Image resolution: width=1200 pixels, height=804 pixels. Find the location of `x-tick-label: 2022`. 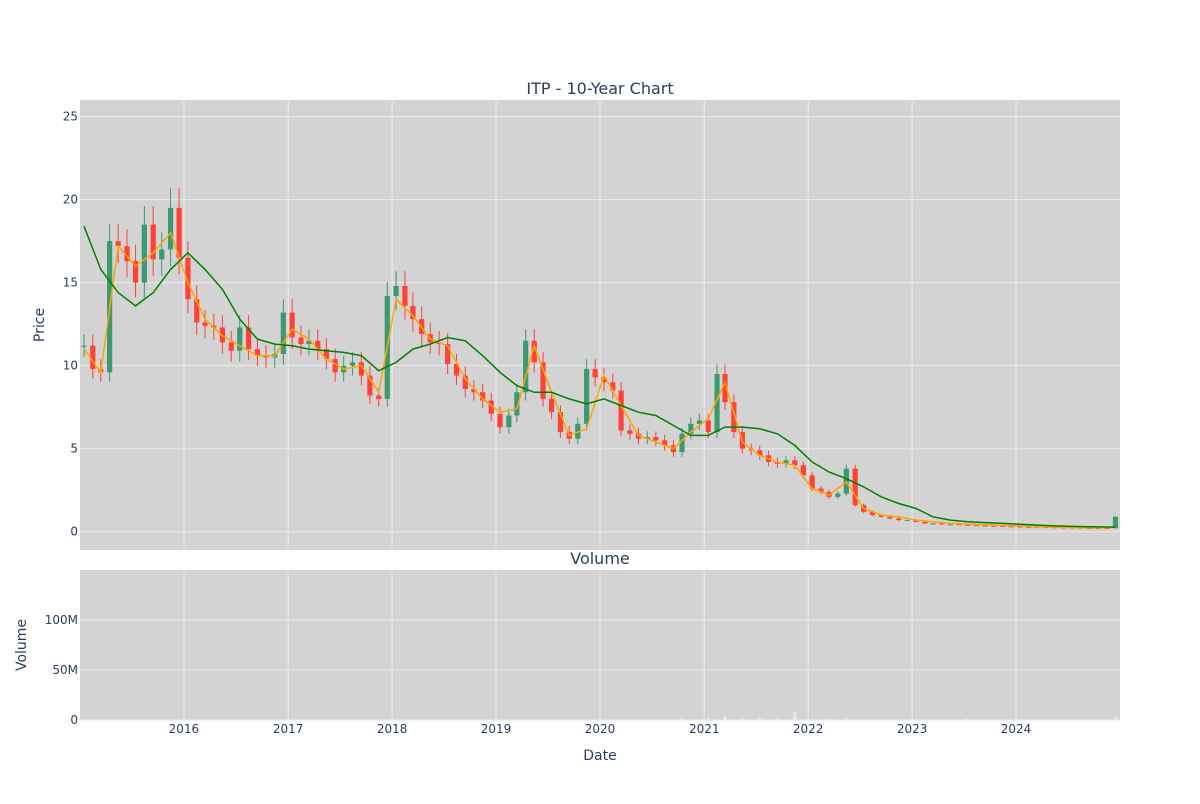

x-tick-label: 2022 is located at coordinates (808, 729).